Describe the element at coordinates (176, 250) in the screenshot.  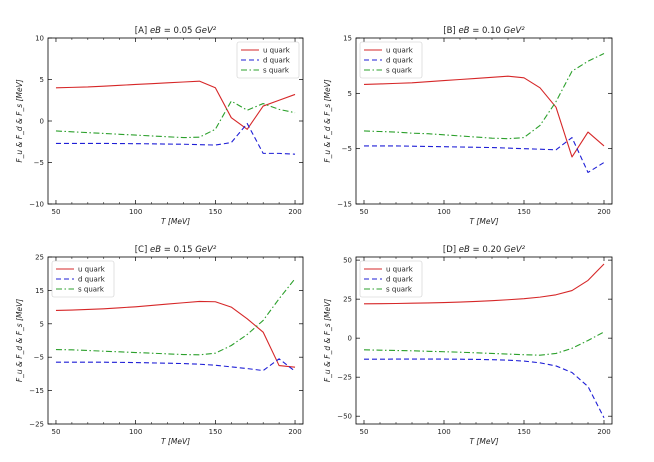
I see `chart-title: [C] eB = 0.15 GeV²` at that location.